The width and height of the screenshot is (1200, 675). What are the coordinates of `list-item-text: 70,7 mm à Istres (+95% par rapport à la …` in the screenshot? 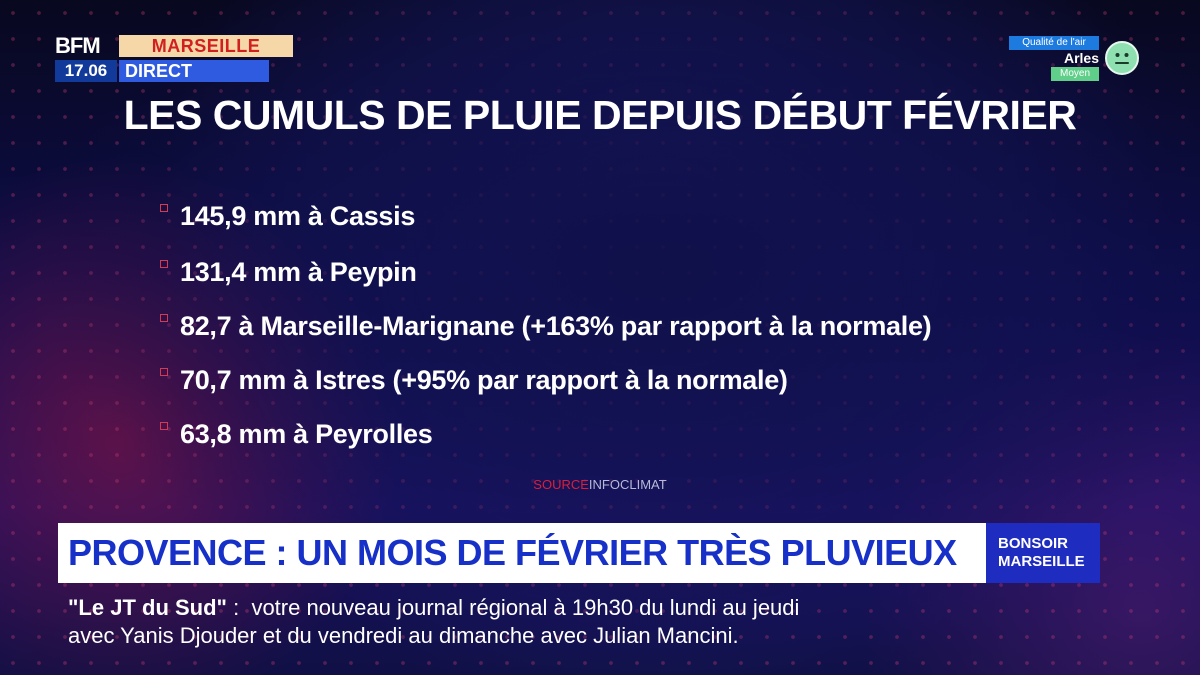 It's located at (484, 380).